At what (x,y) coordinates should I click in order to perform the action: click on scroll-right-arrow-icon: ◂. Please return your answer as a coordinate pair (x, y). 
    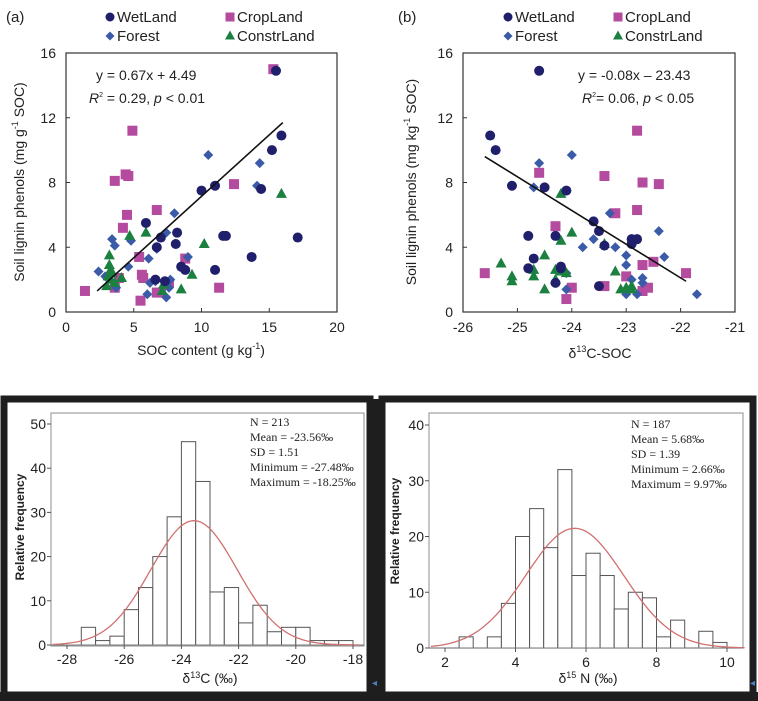
    Looking at the image, I should click on (752, 683).